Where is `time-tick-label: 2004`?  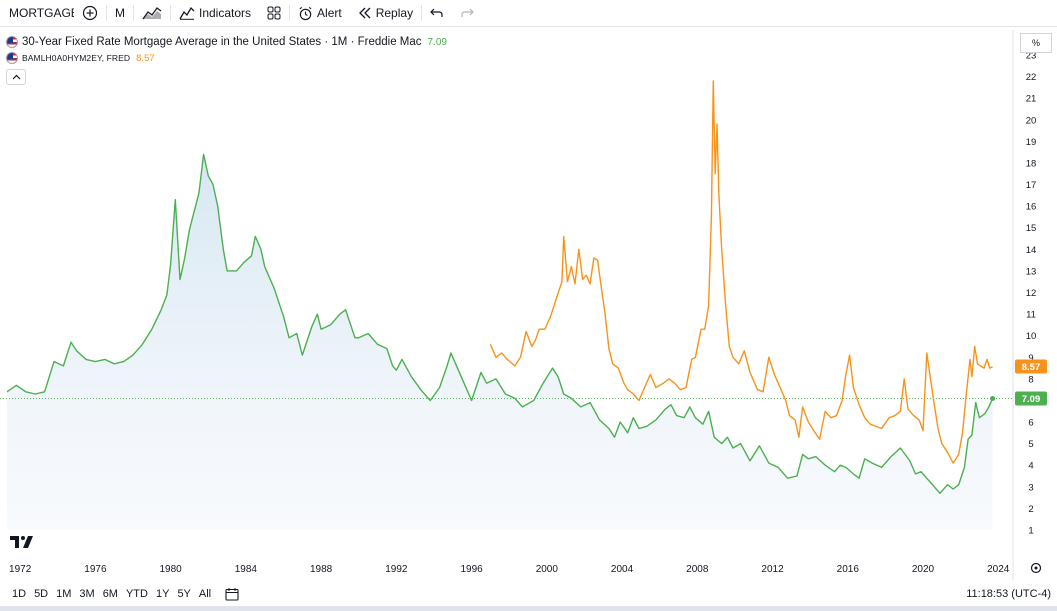
time-tick-label: 2004 is located at coordinates (622, 569).